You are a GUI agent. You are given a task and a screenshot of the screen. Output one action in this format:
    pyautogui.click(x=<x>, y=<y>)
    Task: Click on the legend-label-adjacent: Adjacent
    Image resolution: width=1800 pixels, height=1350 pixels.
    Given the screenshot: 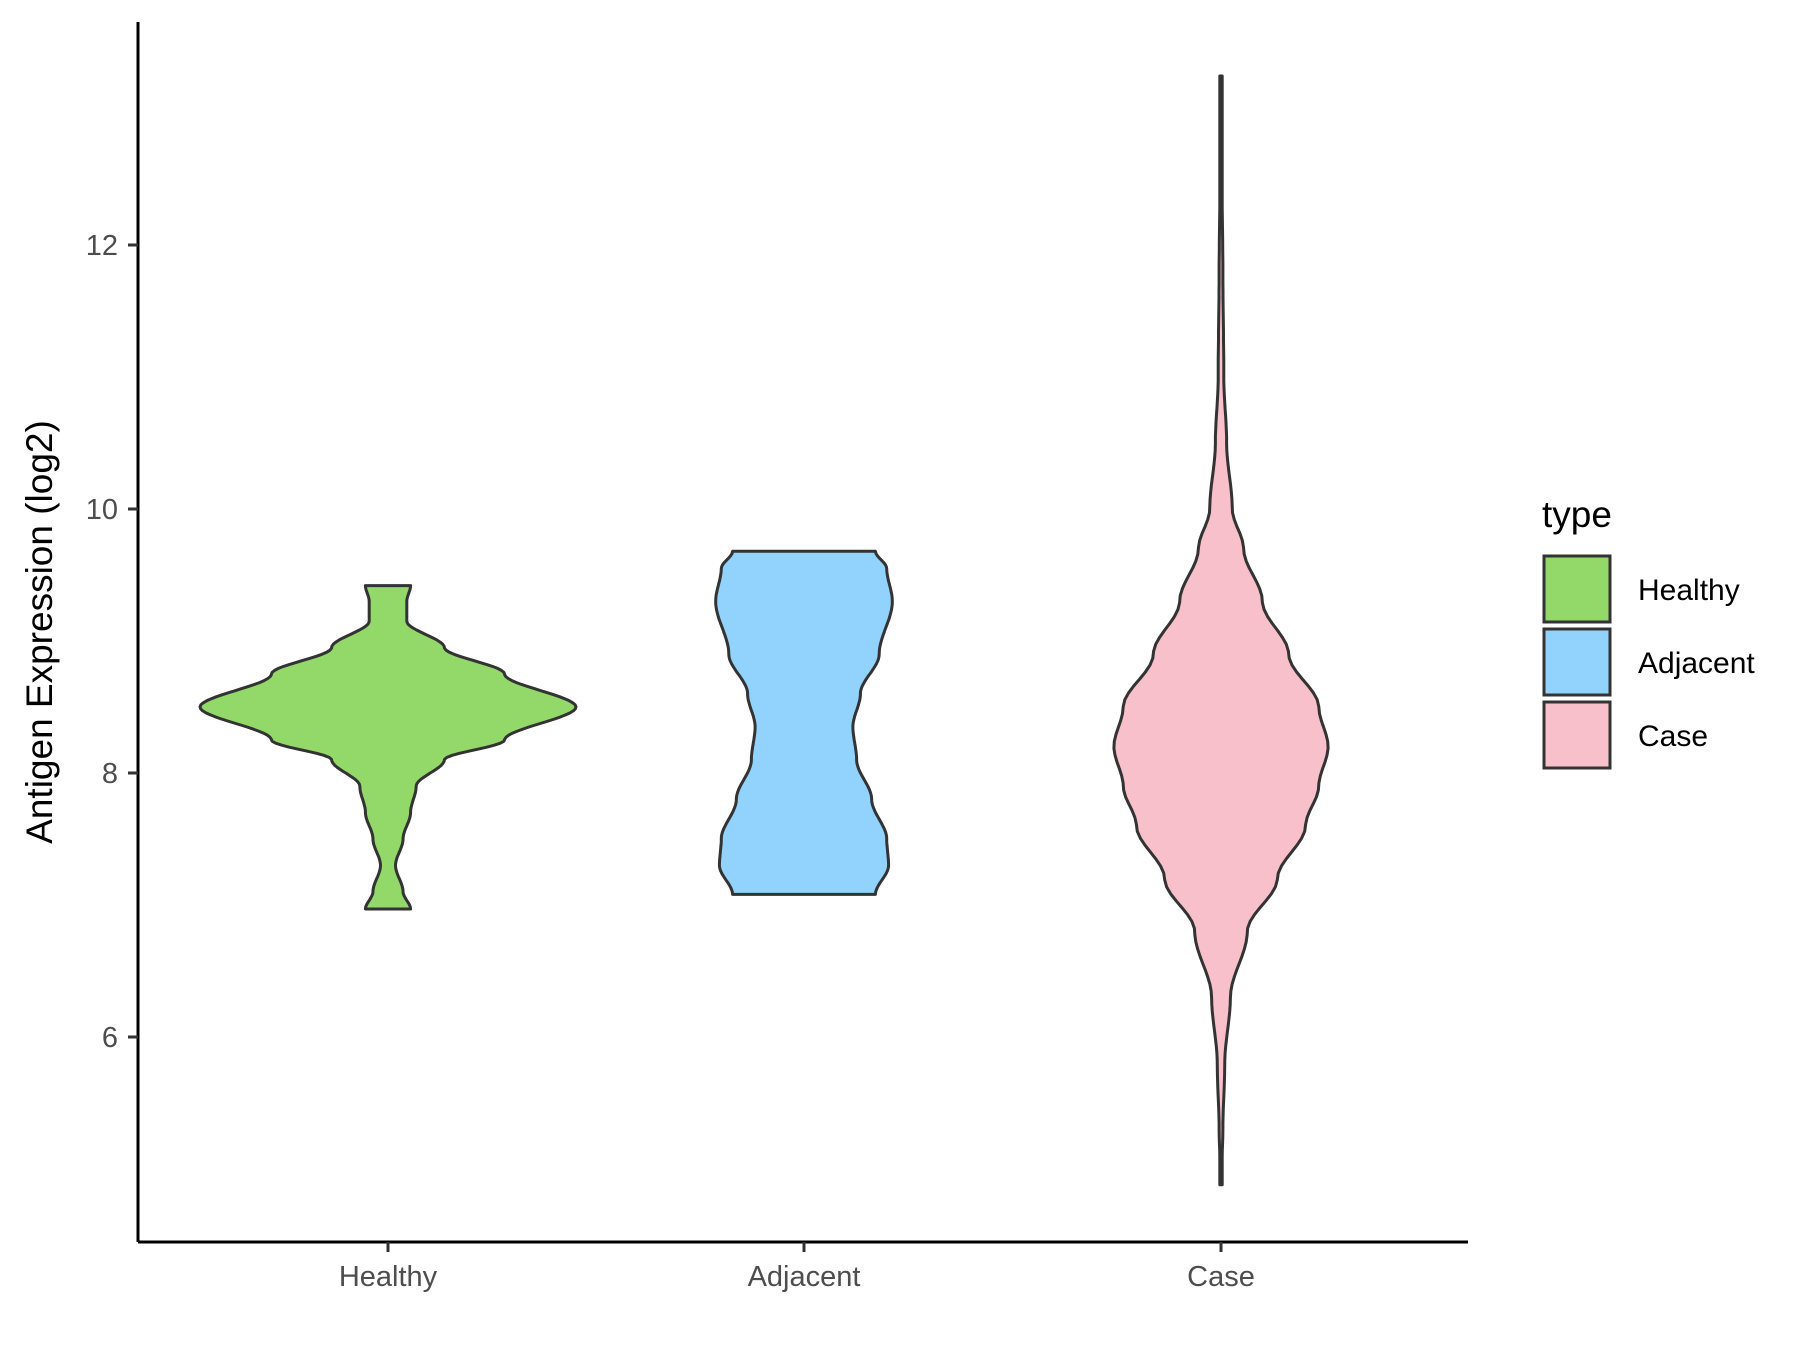 What is the action you would take?
    pyautogui.click(x=1696, y=663)
    